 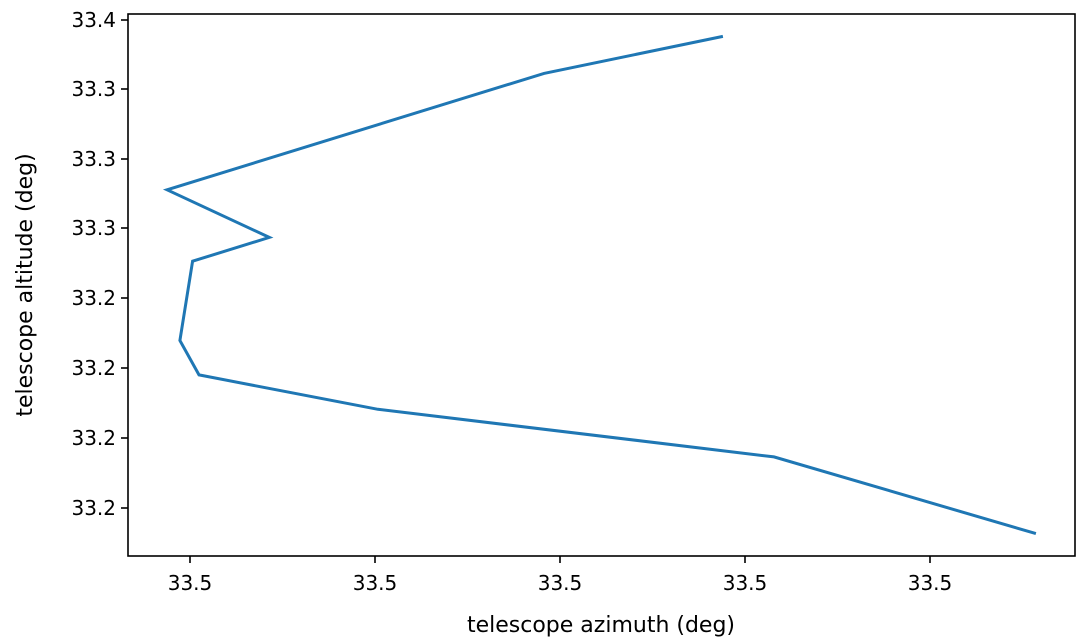 What do you see at coordinates (99, 264) in the screenshot?
I see `y-axis-ticks: 33.2 33.2 33.2 33.2 33.3 33.3 33.3 33.4` at bounding box center [99, 264].